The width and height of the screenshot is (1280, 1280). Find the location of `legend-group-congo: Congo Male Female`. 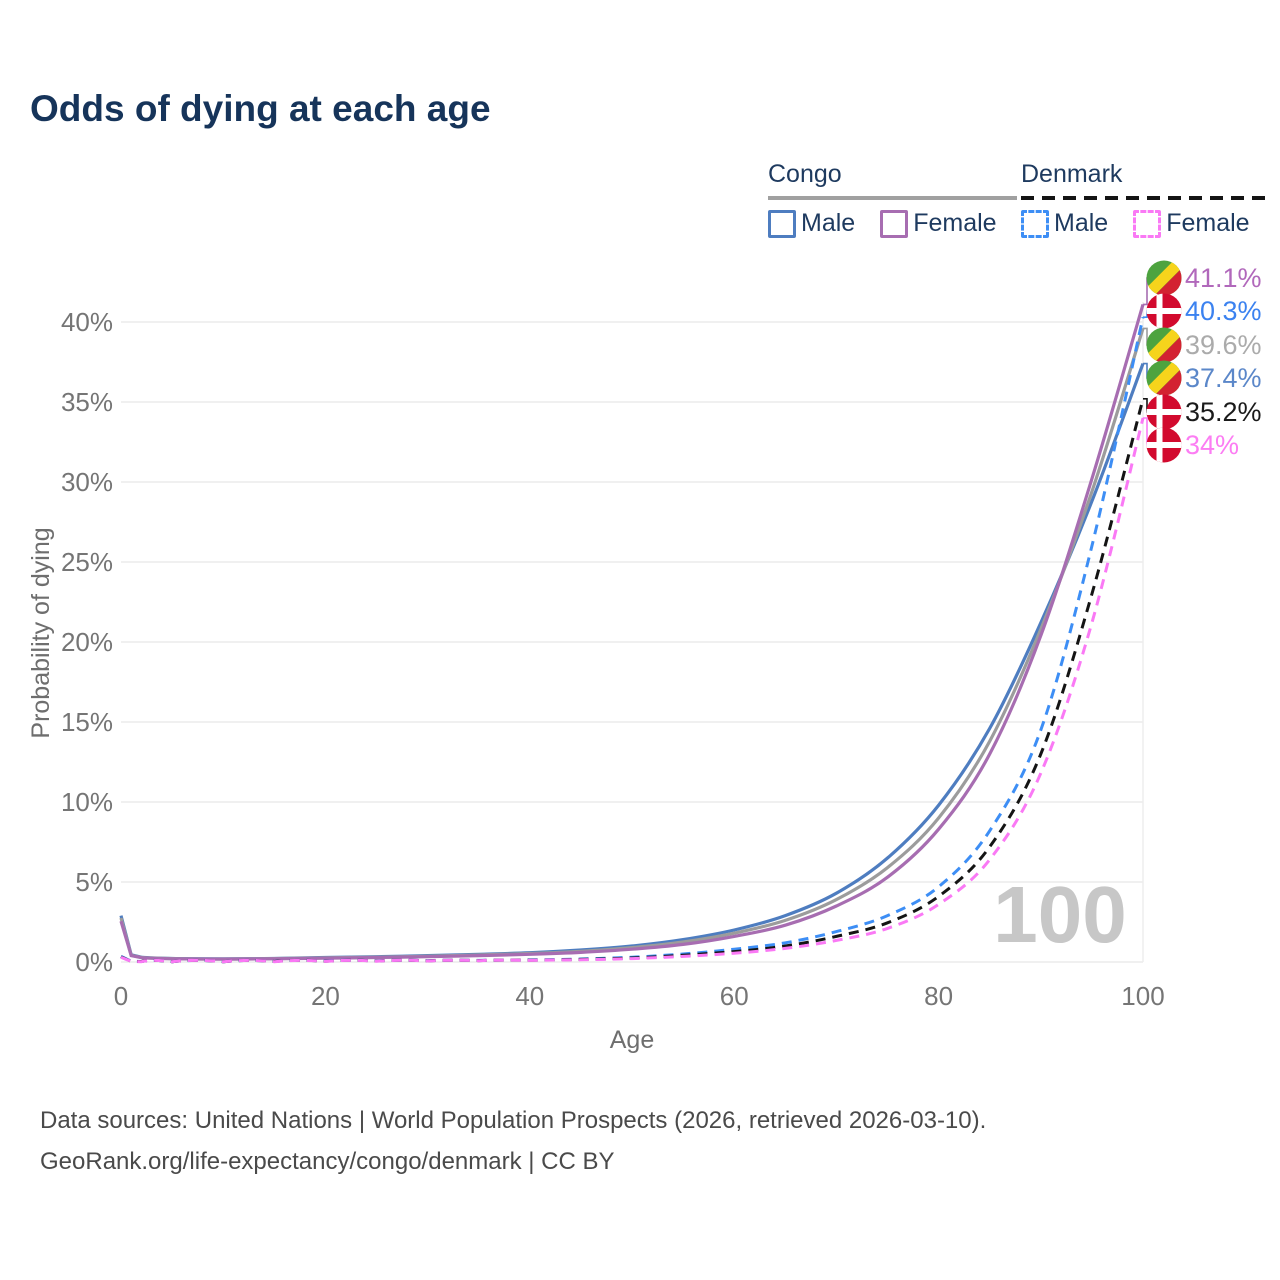

legend-group-congo: Congo Male Female is located at coordinates (892, 199).